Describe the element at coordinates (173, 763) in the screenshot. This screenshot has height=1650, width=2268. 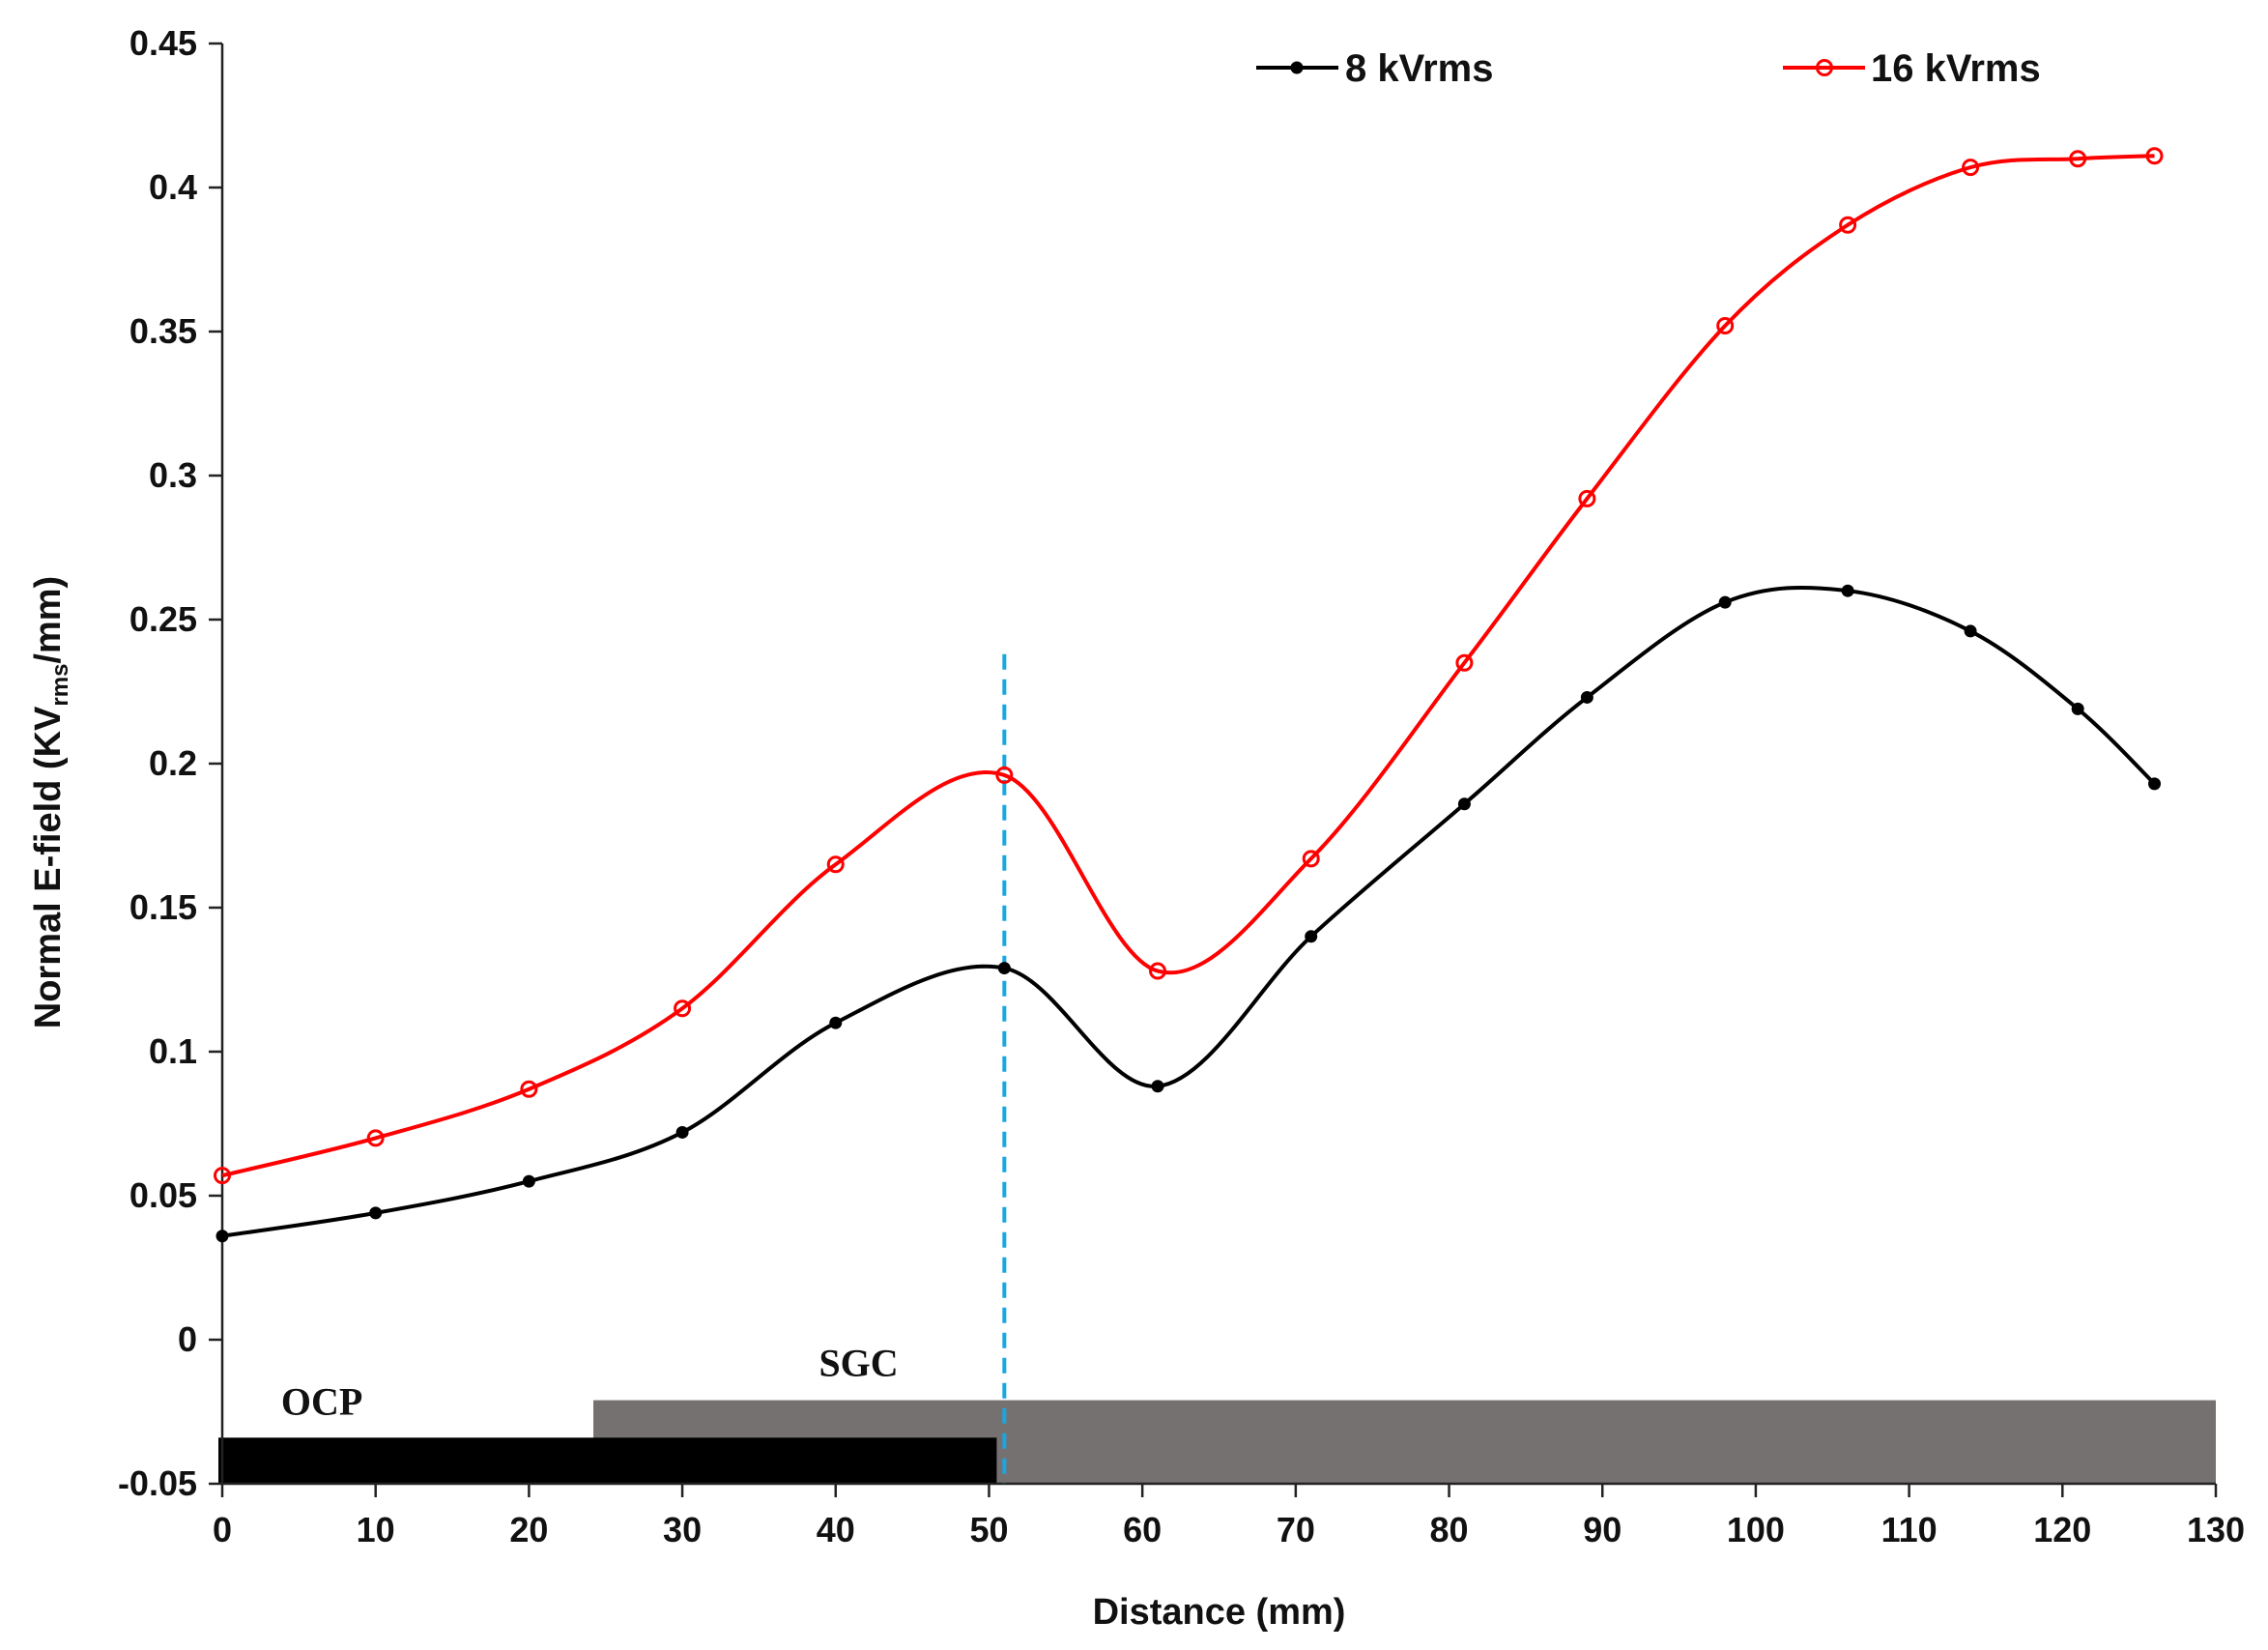
I see `y-tick-label: 0.2` at that location.